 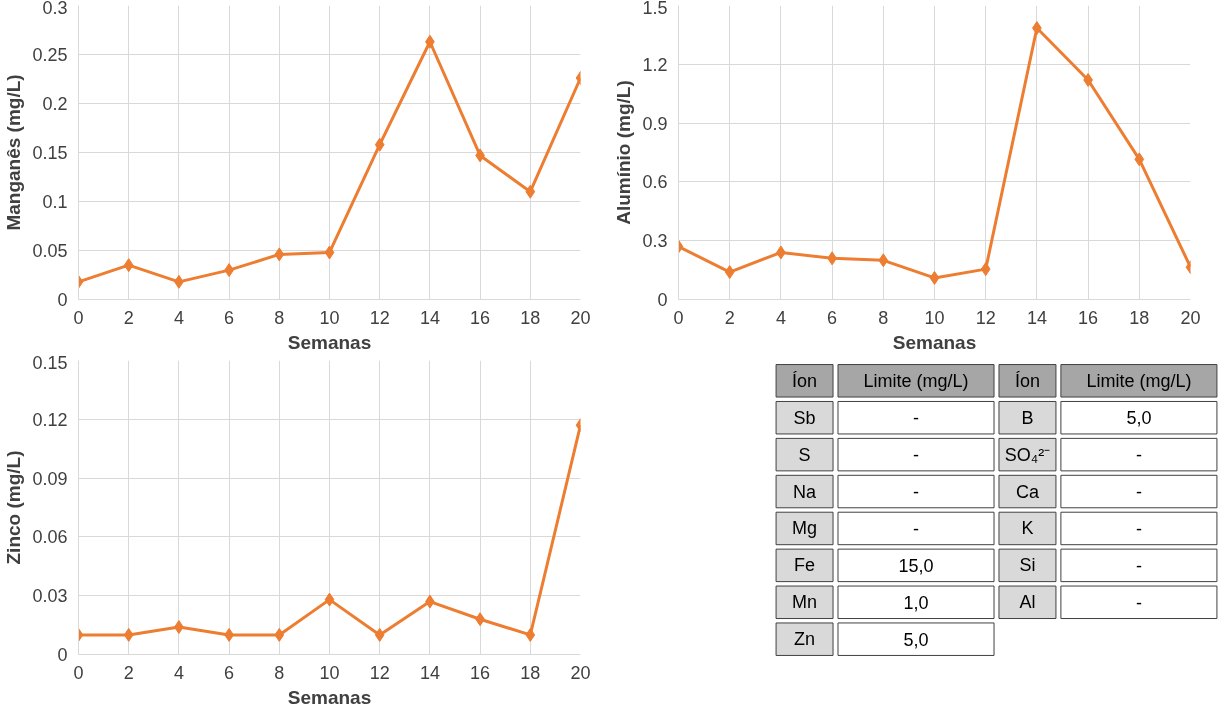 What do you see at coordinates (1027, 528) in the screenshot?
I see `text: K` at bounding box center [1027, 528].